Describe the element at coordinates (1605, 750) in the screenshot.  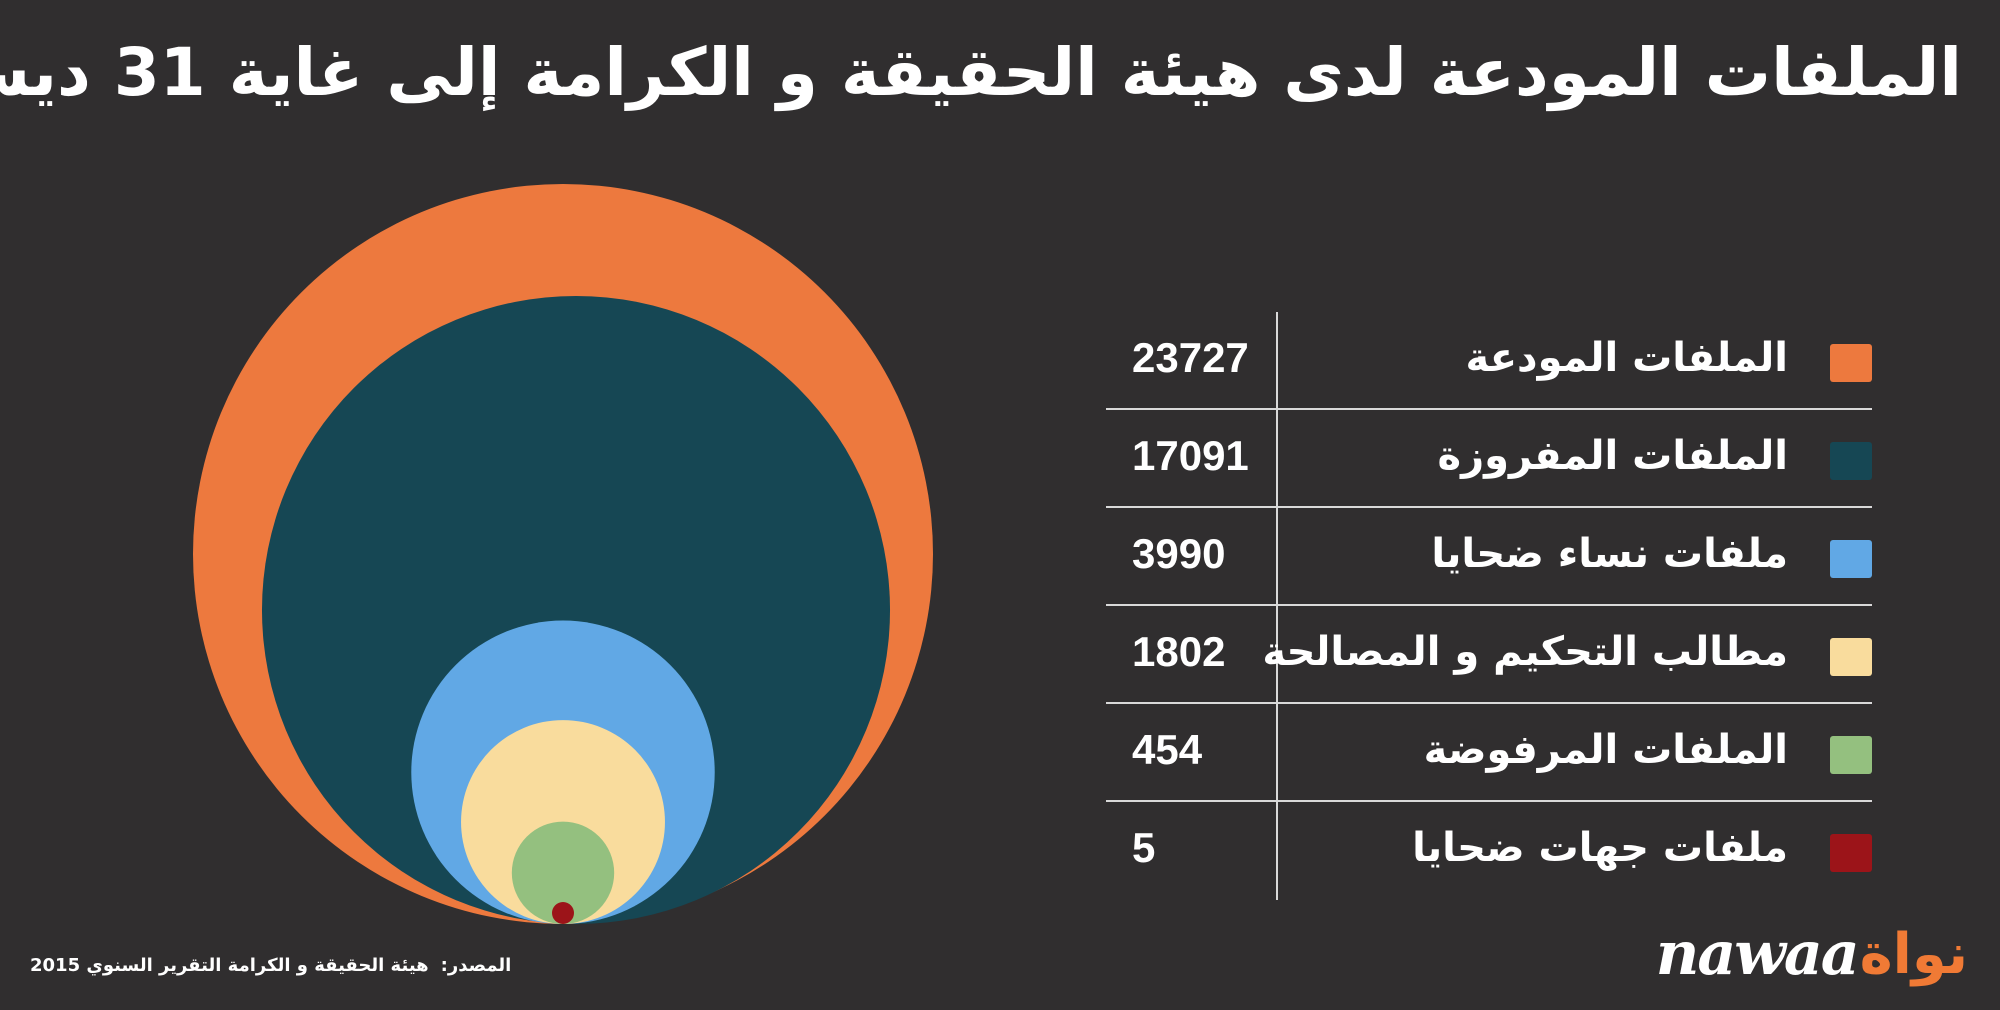
I see `legend-label: الملفات المرفوضة` at that location.